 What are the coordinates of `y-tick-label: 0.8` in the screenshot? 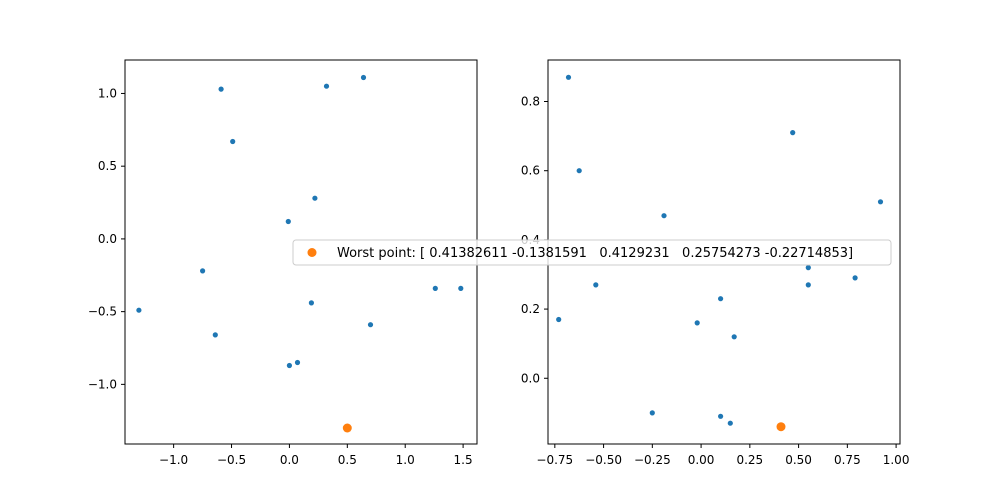 It's located at (530, 102).